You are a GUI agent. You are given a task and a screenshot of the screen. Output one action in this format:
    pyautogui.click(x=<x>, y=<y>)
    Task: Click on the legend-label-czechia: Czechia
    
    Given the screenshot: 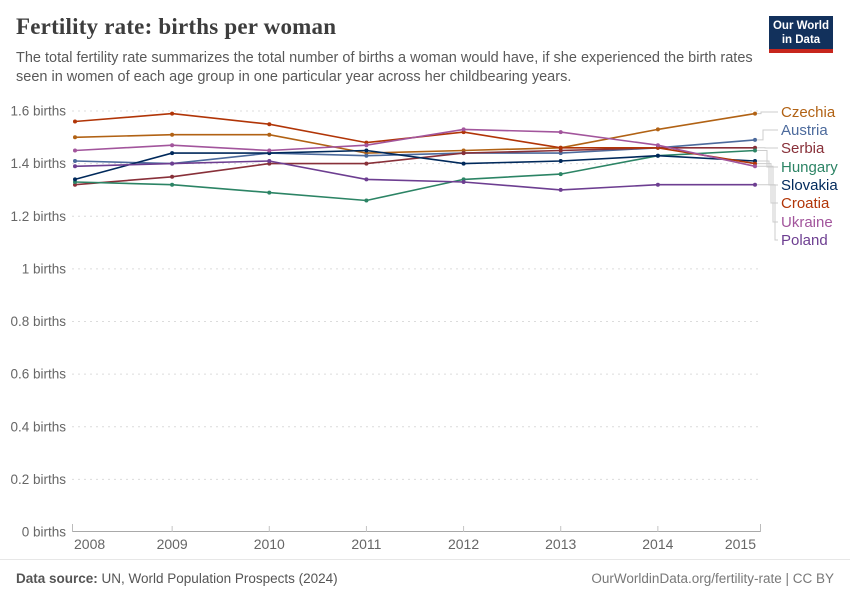 What is the action you would take?
    pyautogui.click(x=808, y=112)
    